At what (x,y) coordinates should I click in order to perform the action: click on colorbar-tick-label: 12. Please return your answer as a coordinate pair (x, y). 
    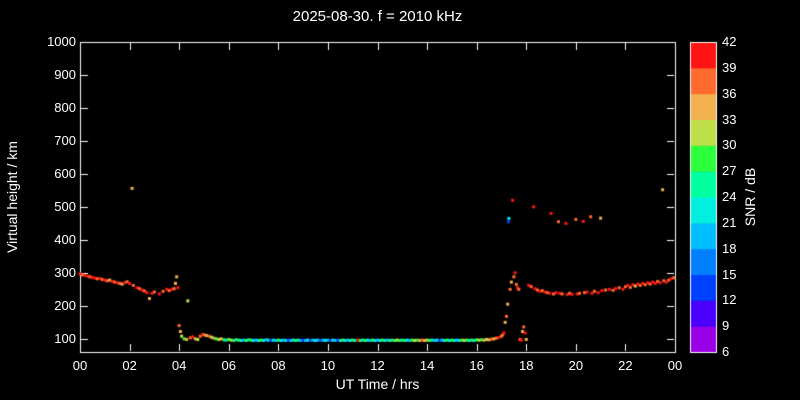
    Looking at the image, I should click on (729, 300).